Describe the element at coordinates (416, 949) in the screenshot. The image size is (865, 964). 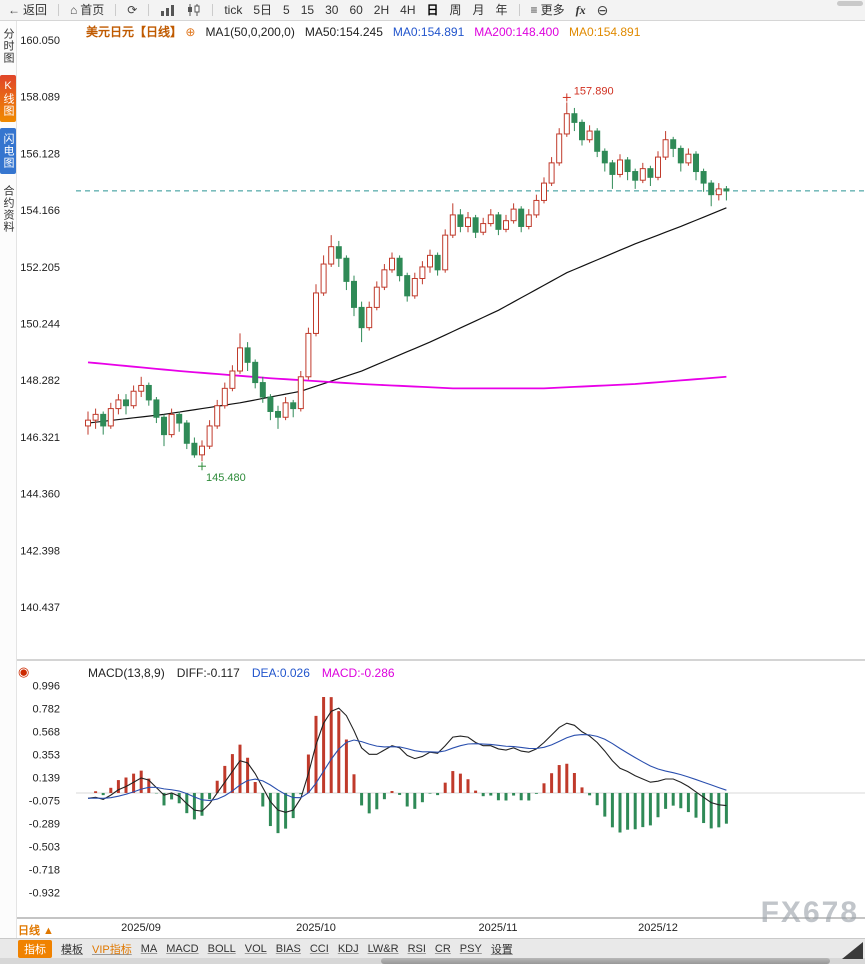
I see `tab-rsi: RSI` at that location.